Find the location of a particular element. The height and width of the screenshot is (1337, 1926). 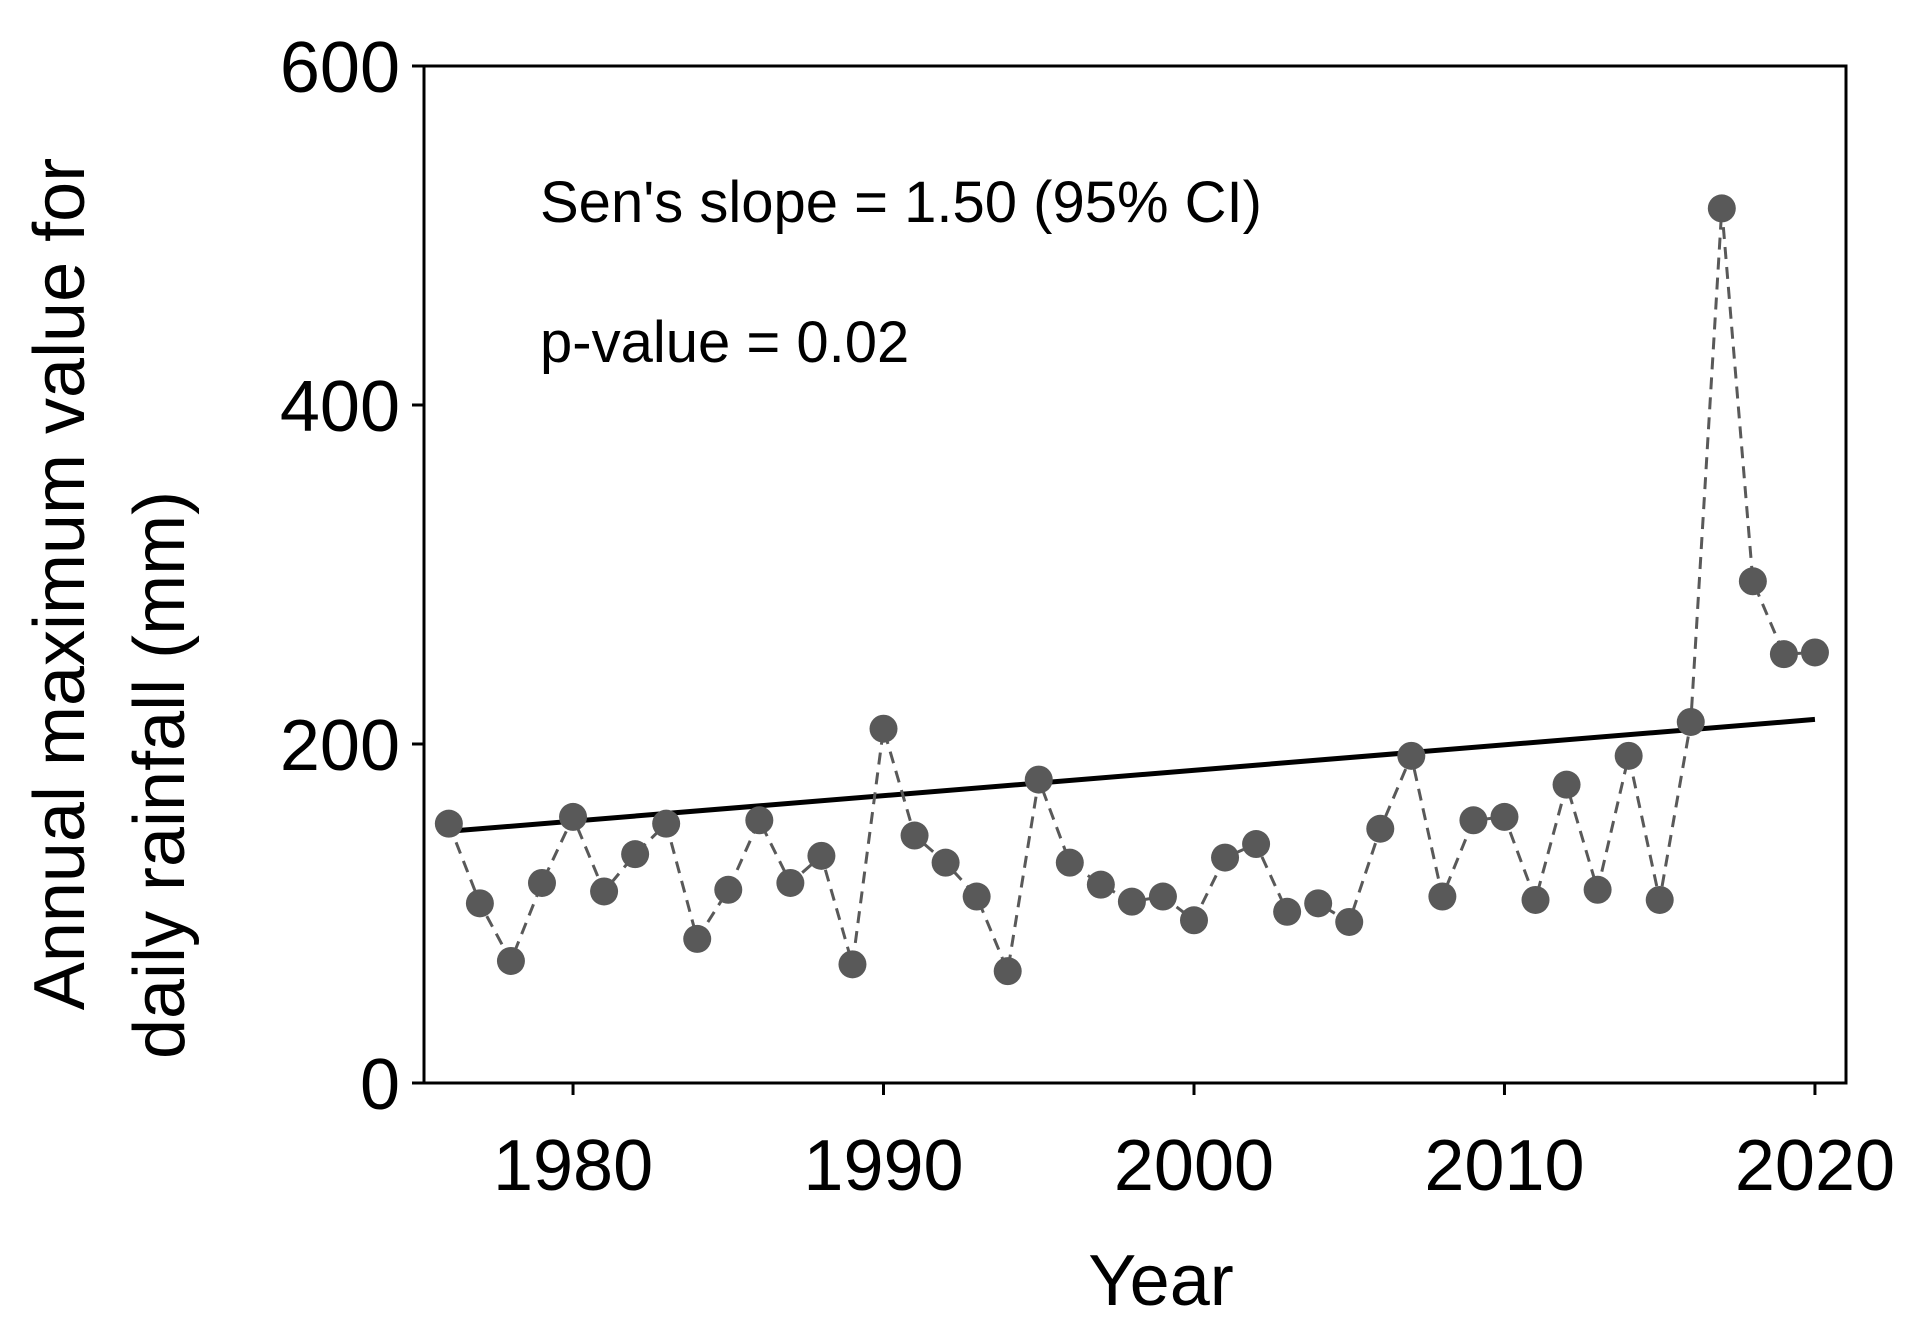

y-tick-label: 200 is located at coordinates (340, 746).